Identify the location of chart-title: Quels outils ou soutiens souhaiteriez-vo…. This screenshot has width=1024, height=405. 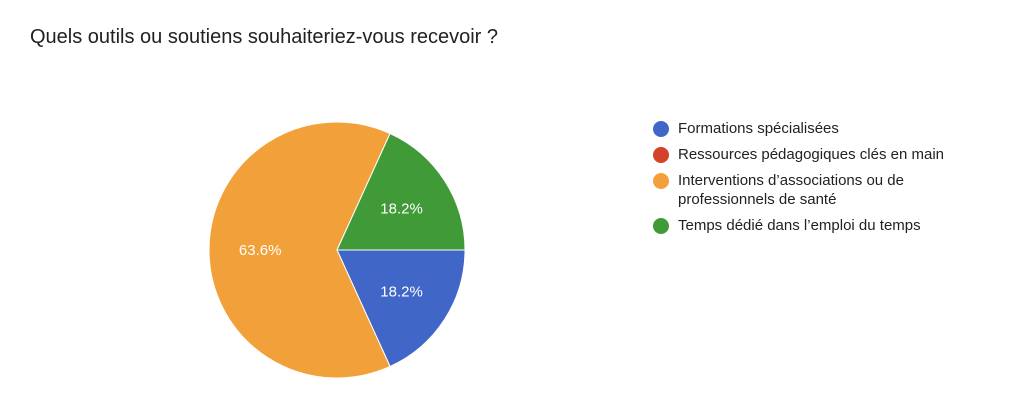
(264, 37).